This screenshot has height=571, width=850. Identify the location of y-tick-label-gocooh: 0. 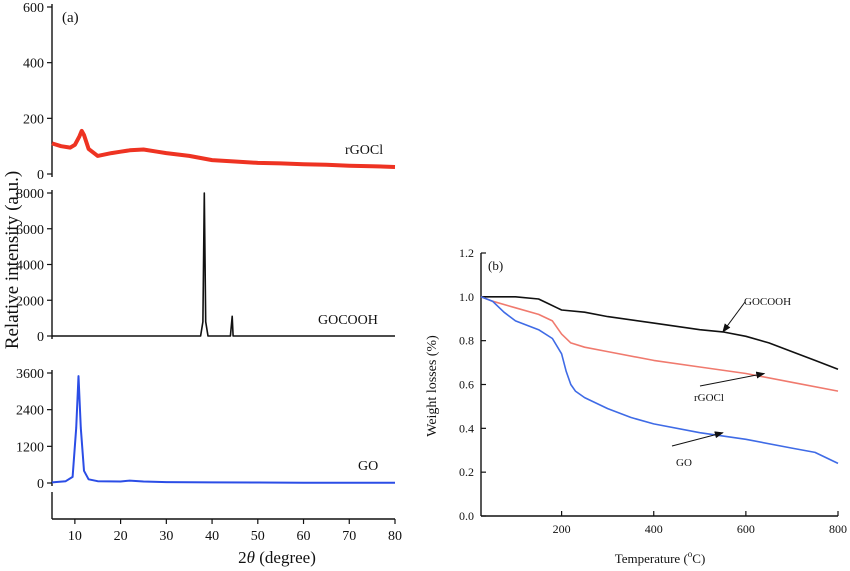
(40, 337).